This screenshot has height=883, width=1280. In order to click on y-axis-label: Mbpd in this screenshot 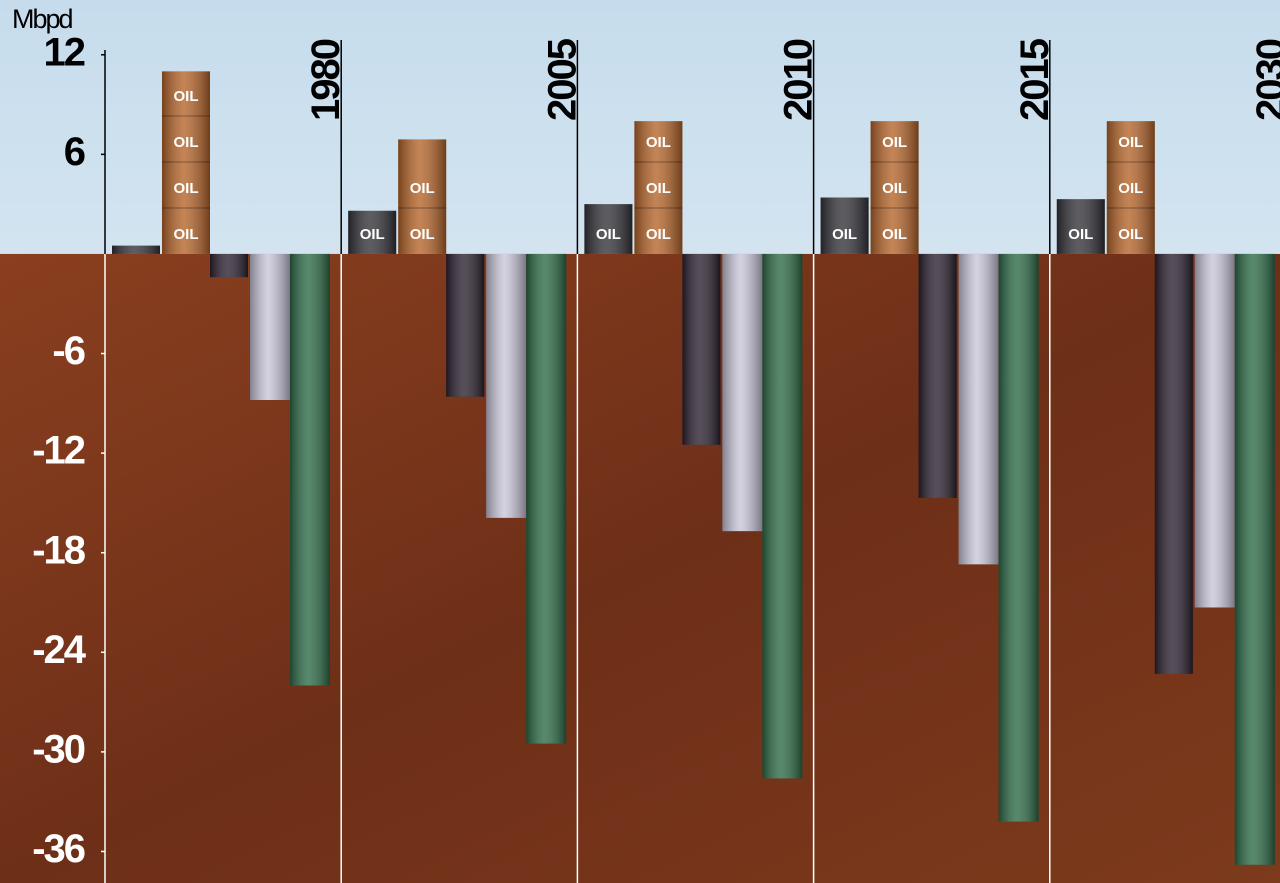, I will do `click(42, 19)`.